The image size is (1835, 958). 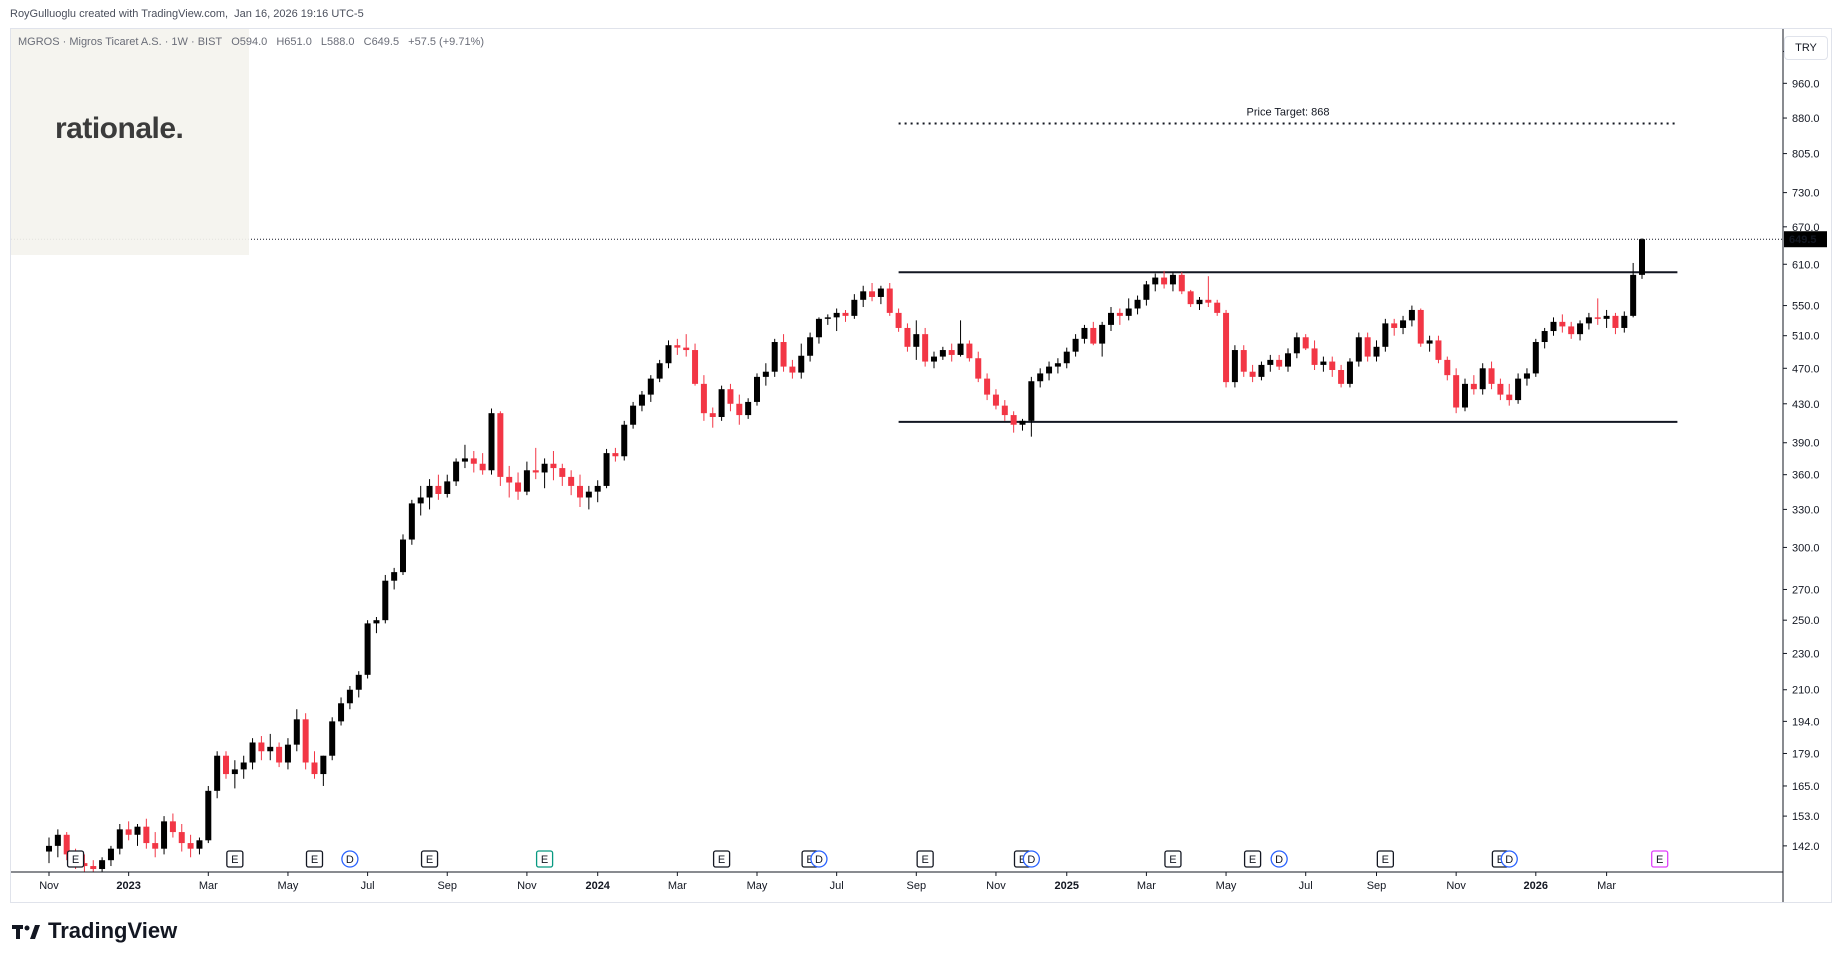 What do you see at coordinates (1067, 886) in the screenshot?
I see `time-tick-label: 2025` at bounding box center [1067, 886].